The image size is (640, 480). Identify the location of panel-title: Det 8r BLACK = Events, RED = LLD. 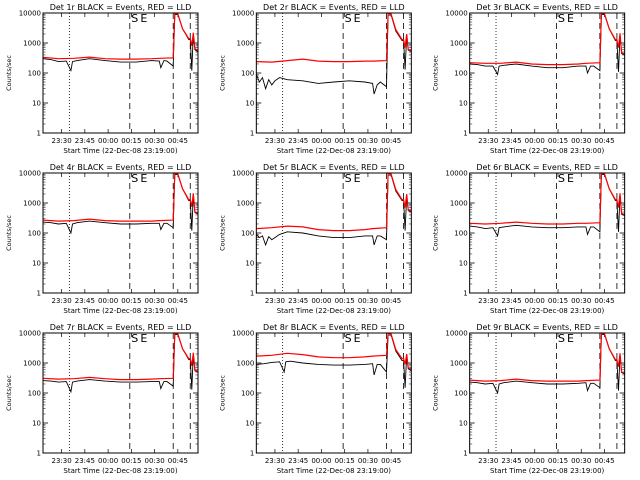
(334, 327).